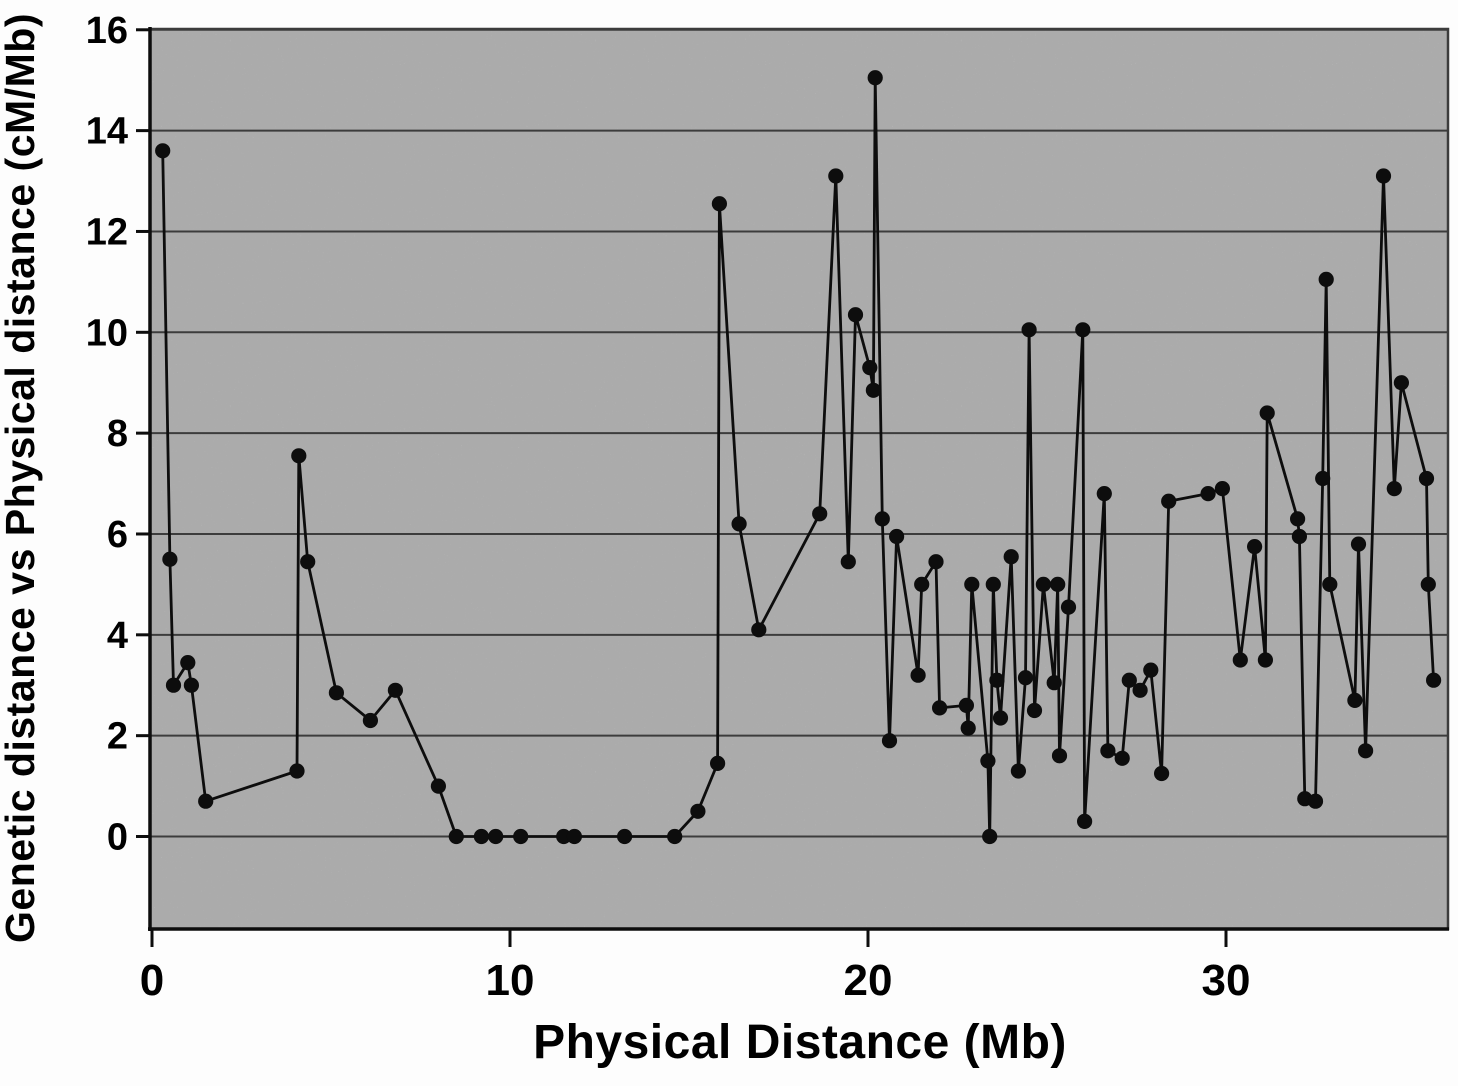 Image resolution: width=1458 pixels, height=1086 pixels. I want to click on x-tick-label-0: 0, so click(152, 980).